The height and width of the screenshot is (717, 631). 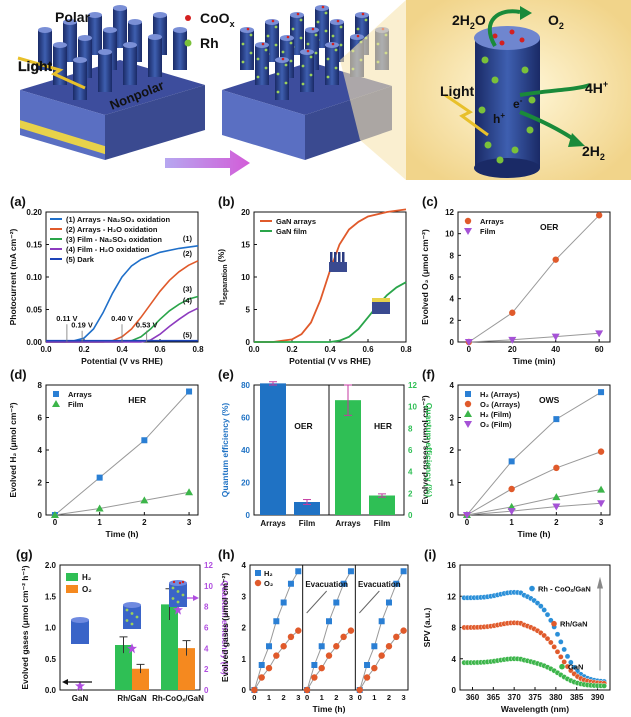 What do you see at coordinates (343, 257) in the screenshot?
I see `array-inset-rod` at bounding box center [343, 257].